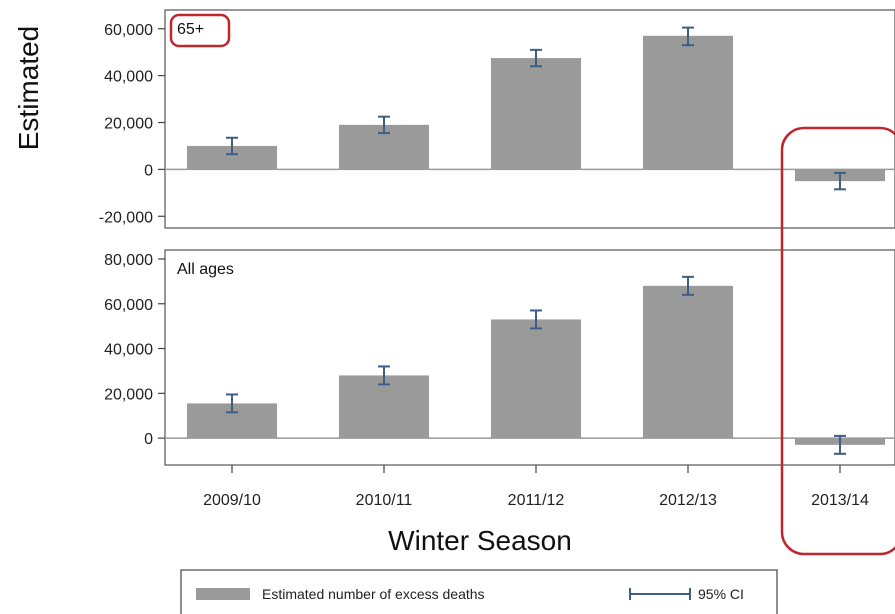 The height and width of the screenshot is (614, 895). Describe the element at coordinates (536, 500) in the screenshot. I see `x-tick-label: 2011/12` at that location.